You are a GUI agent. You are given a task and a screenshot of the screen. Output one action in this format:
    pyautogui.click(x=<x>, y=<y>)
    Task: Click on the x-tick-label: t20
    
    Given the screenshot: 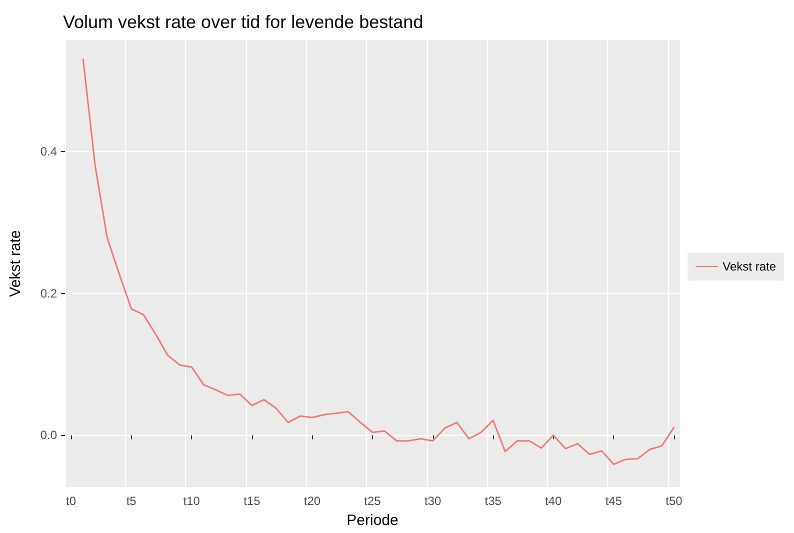 What is the action you would take?
    pyautogui.click(x=312, y=501)
    